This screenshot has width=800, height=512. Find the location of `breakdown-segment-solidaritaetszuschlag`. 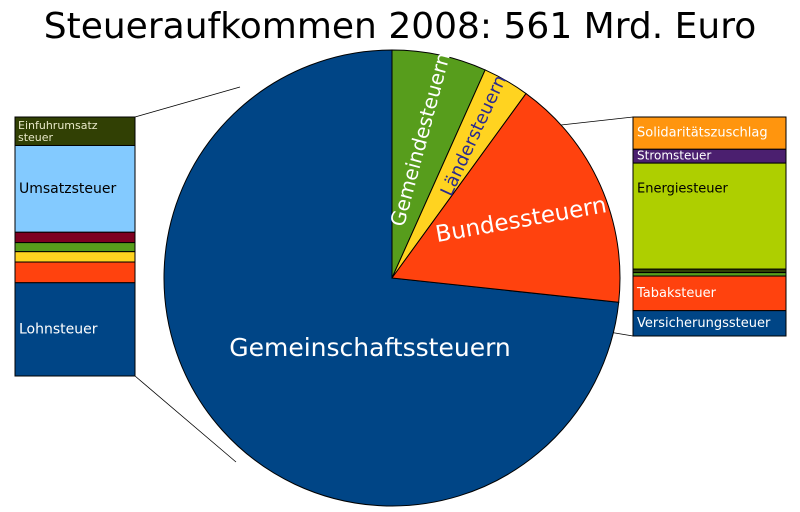

breakdown-segment-solidaritaetszuschlag is located at coordinates (709, 133).